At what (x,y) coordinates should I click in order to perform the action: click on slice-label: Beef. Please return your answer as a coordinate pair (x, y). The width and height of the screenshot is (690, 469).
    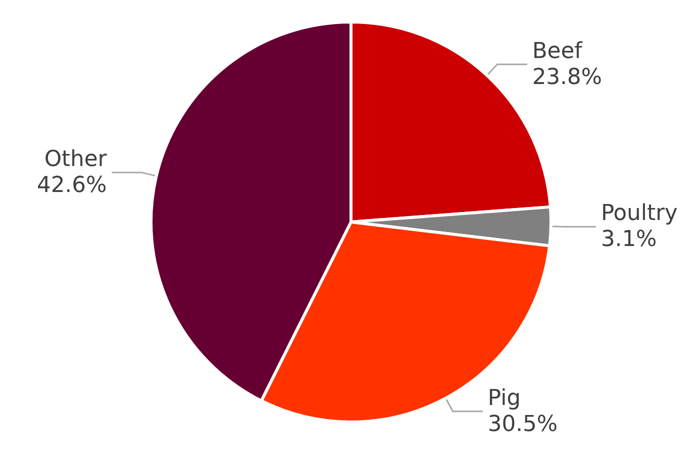
    Looking at the image, I should click on (558, 51).